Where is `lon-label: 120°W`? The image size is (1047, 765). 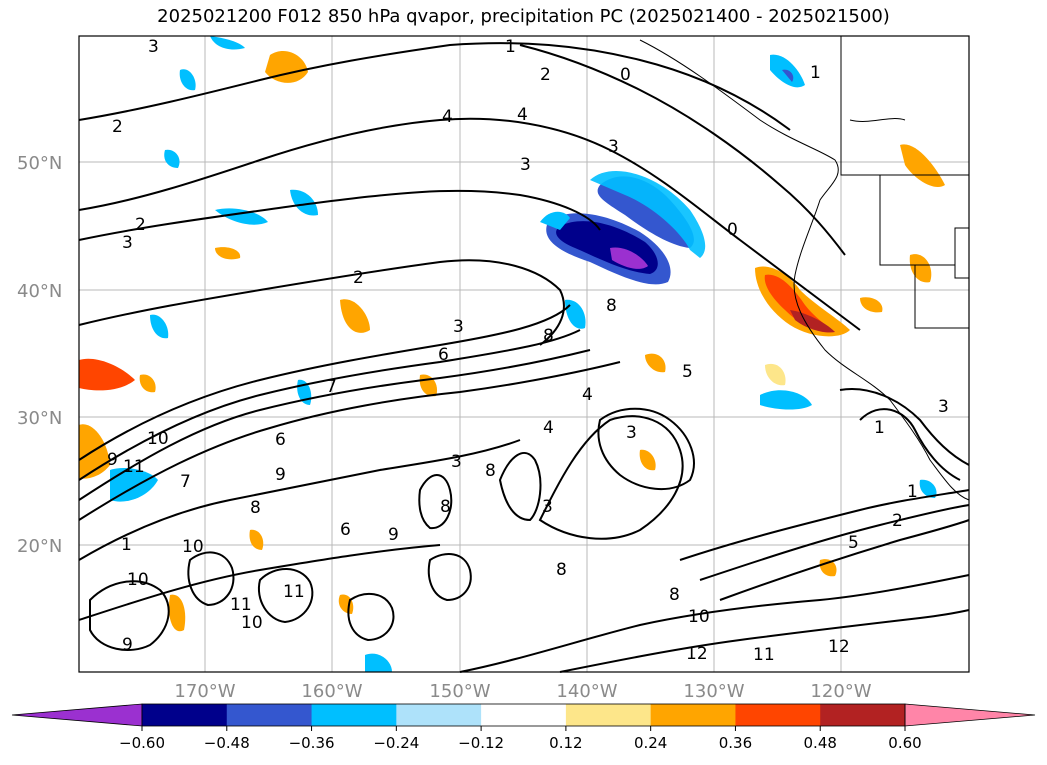
lon-label: 120°W is located at coordinates (840, 691).